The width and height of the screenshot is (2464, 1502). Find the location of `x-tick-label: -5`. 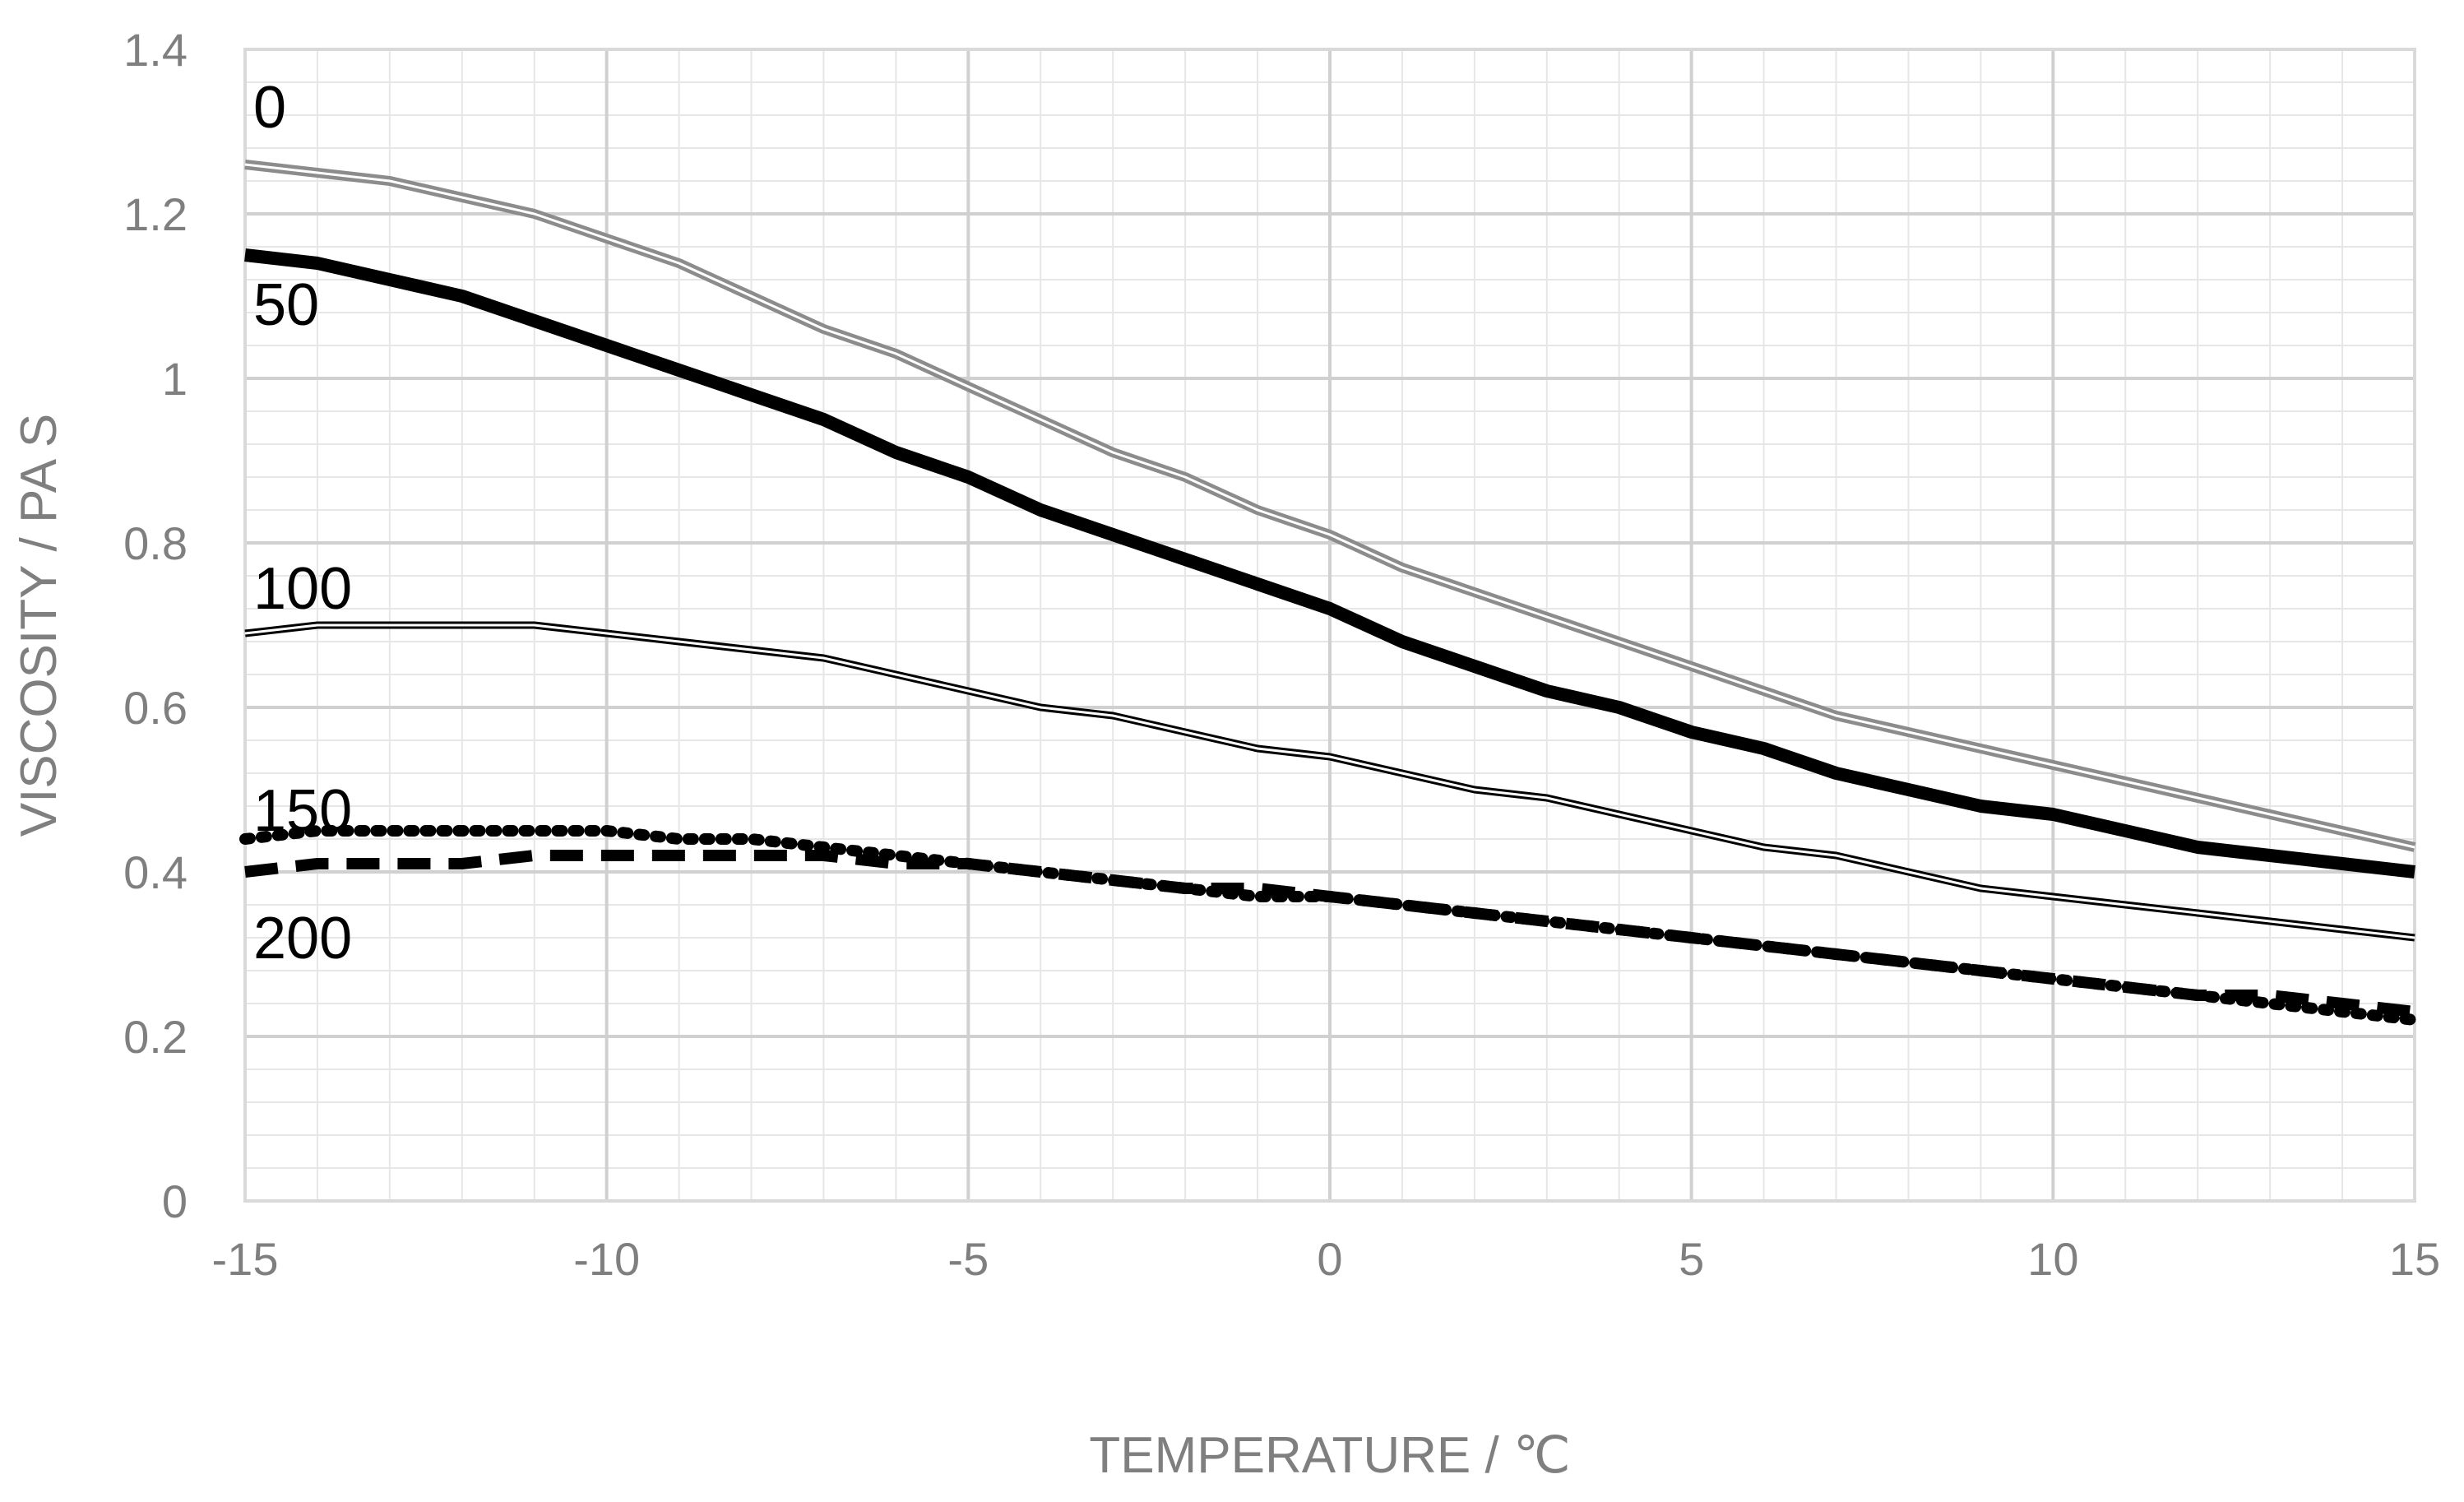

x-tick-label: -5 is located at coordinates (968, 1259).